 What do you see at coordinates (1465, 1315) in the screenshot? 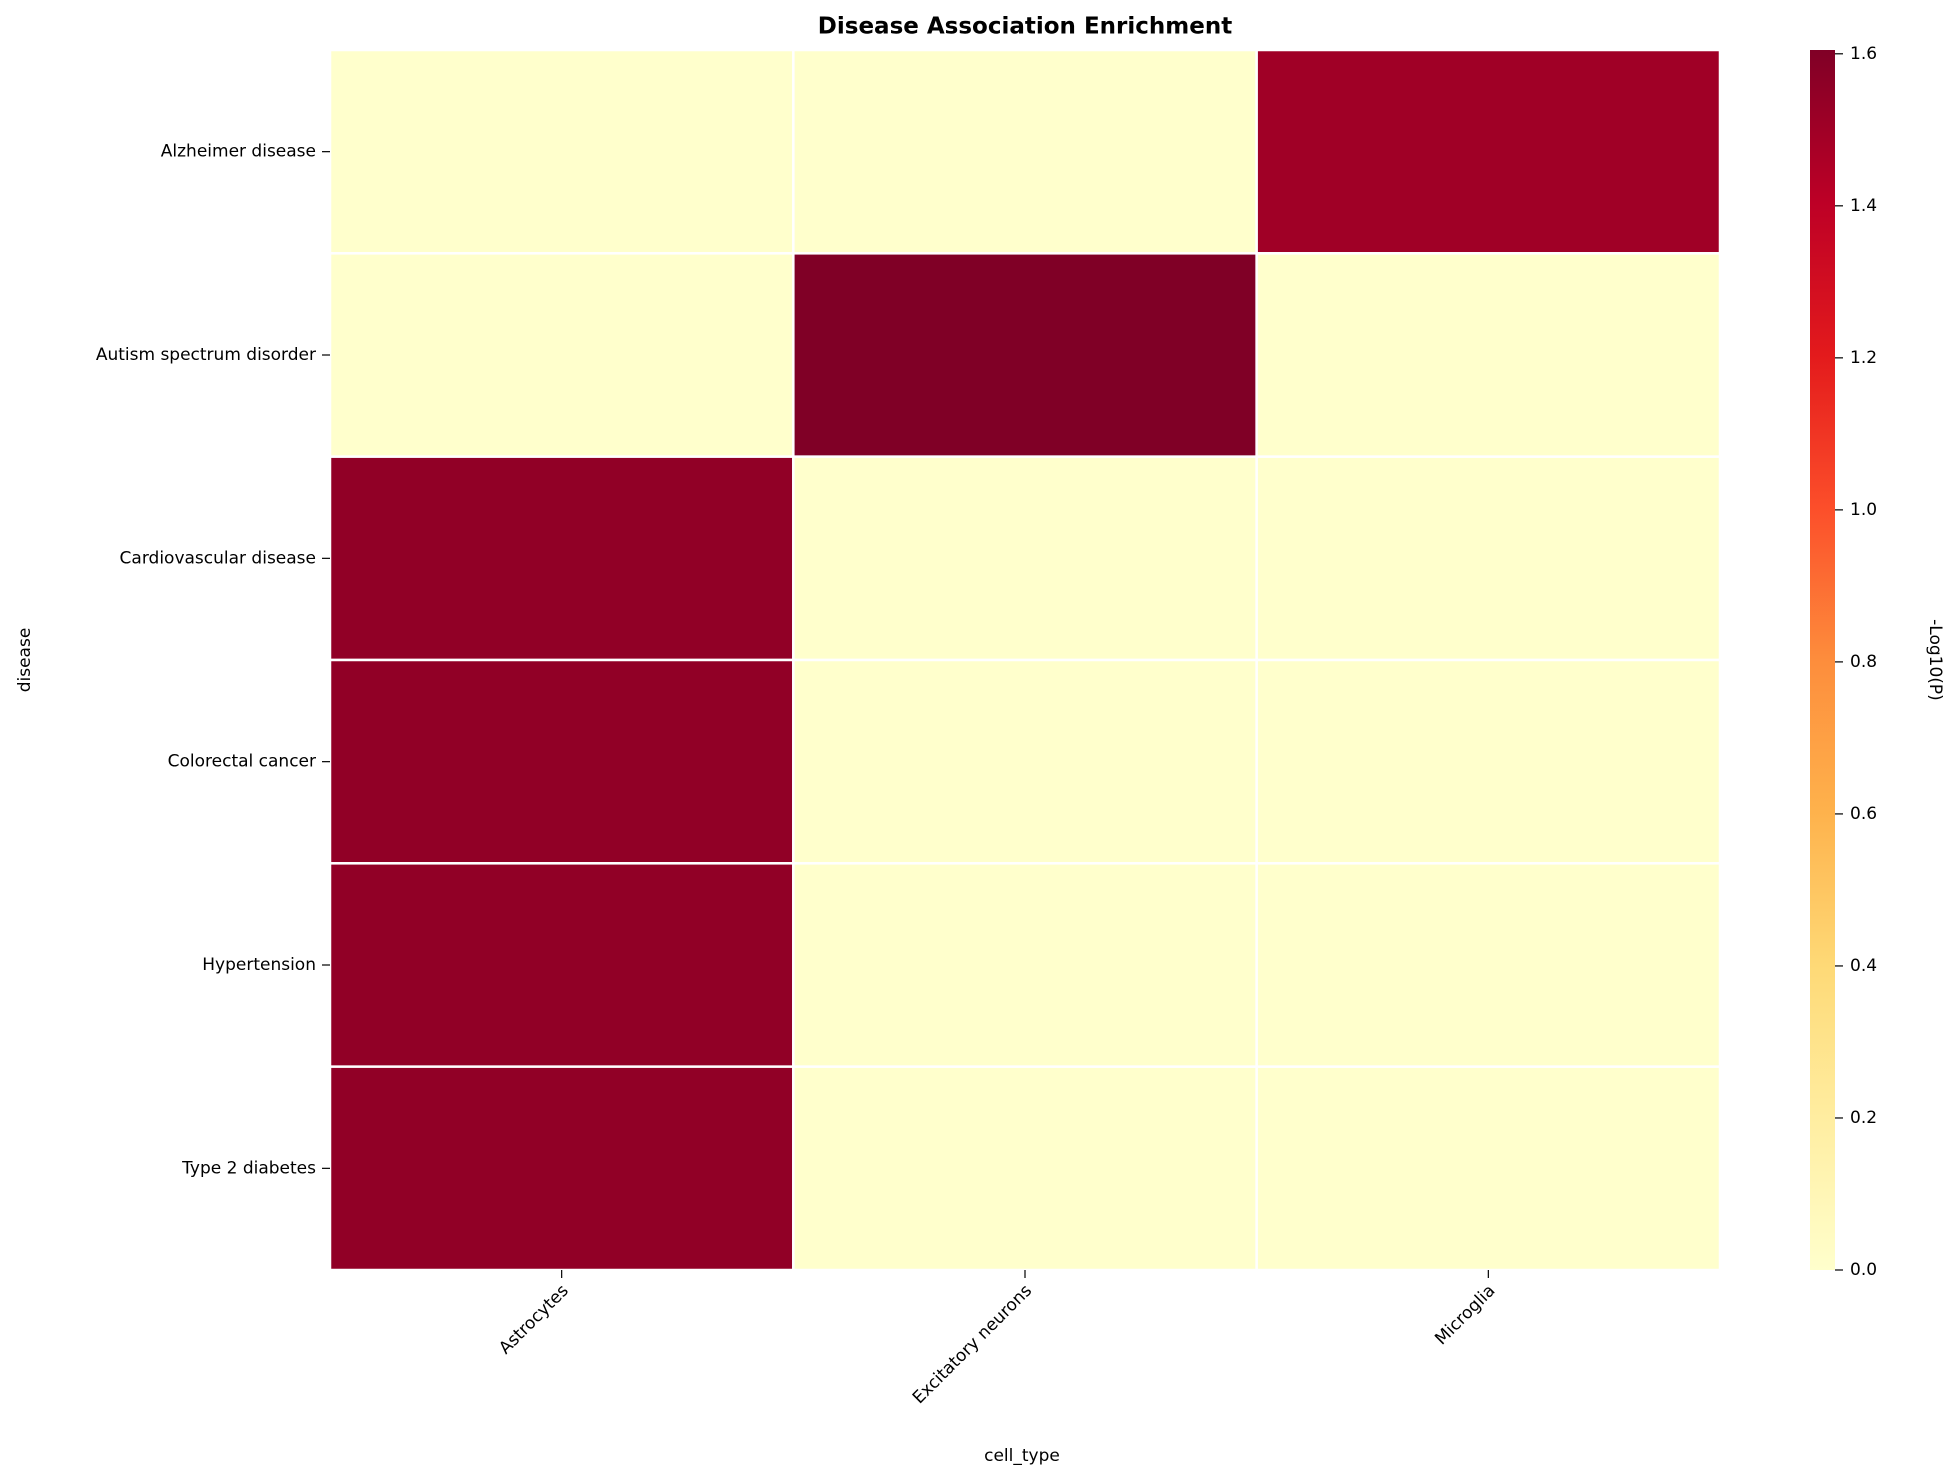
I see `x-tick-label: Microglia` at bounding box center [1465, 1315].